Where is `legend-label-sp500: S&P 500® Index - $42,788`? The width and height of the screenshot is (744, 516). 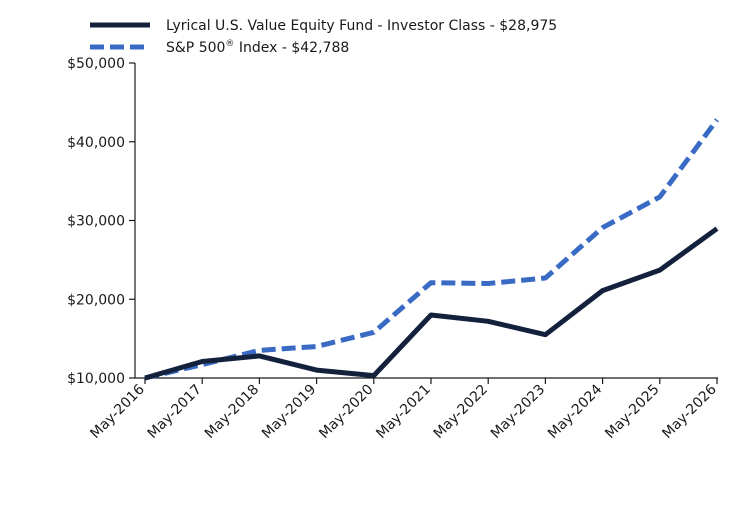 legend-label-sp500: S&P 500® Index - $42,788 is located at coordinates (257, 47).